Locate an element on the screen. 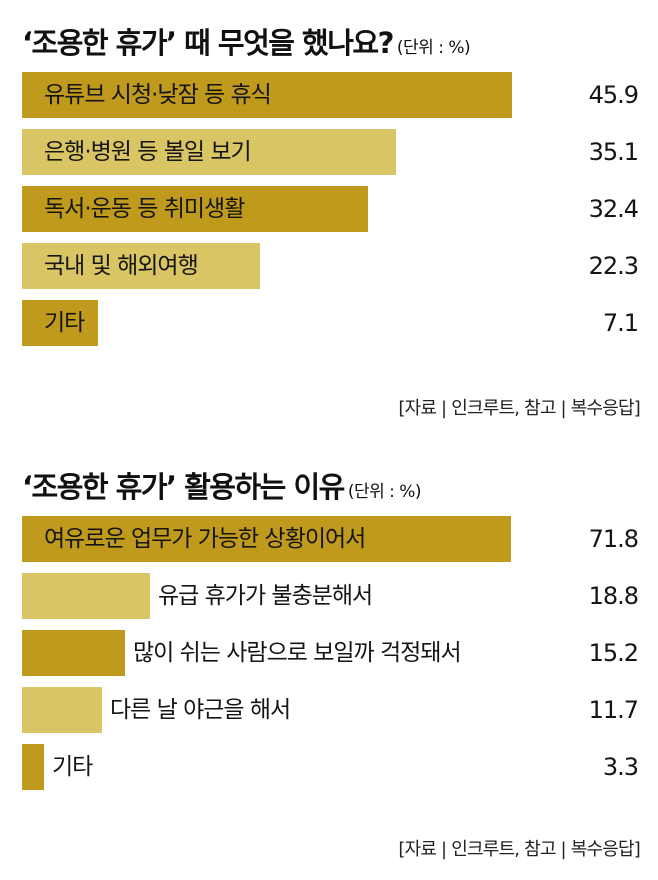  bar-label: 독서·운동 등 취미생활 is located at coordinates (144, 209).